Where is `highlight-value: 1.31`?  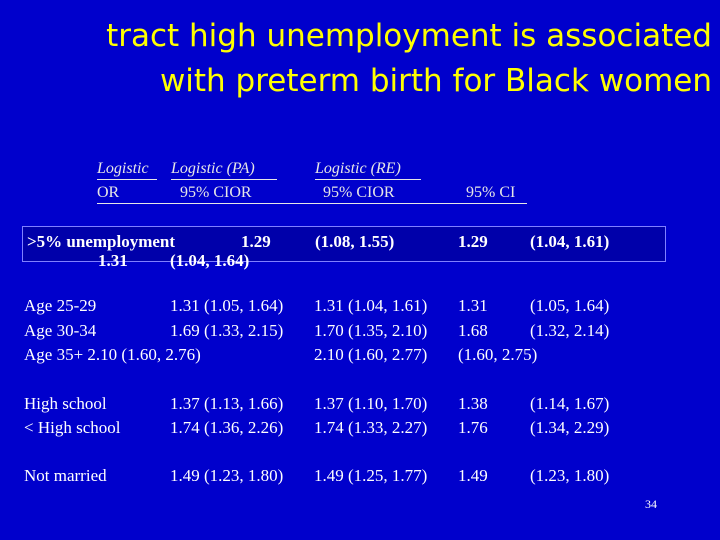
highlight-value: 1.31 is located at coordinates (113, 260).